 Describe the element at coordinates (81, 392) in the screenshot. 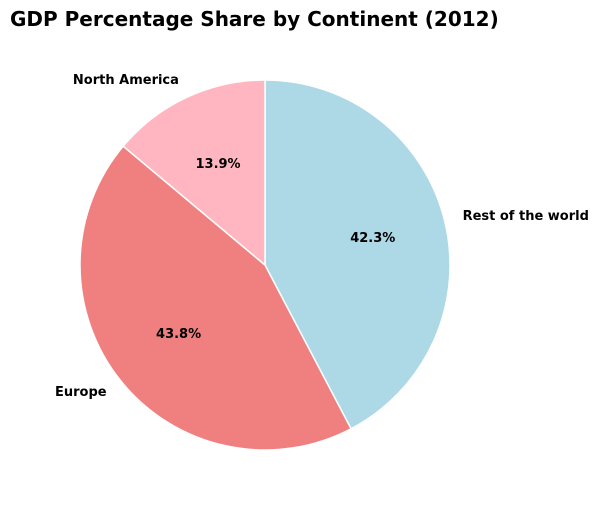

I see `pie-category-label-europe: Europe` at that location.